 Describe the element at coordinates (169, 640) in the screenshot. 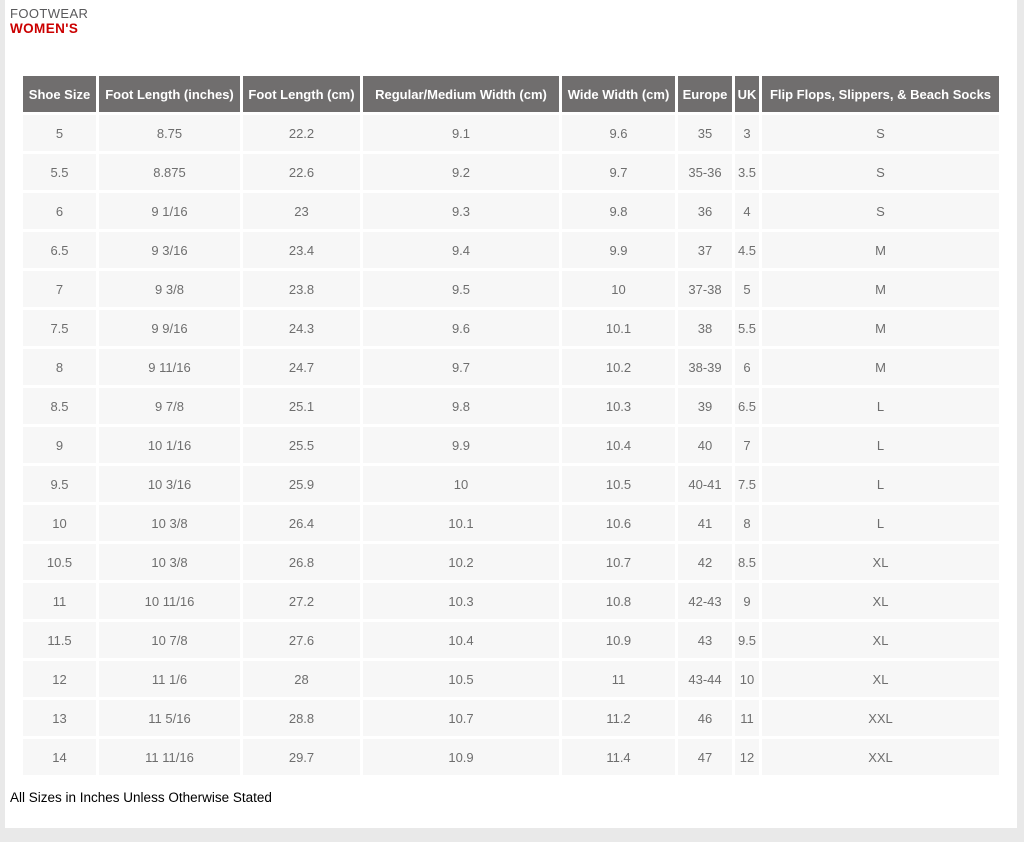

I see `table-cell: 10 7/8` at that location.